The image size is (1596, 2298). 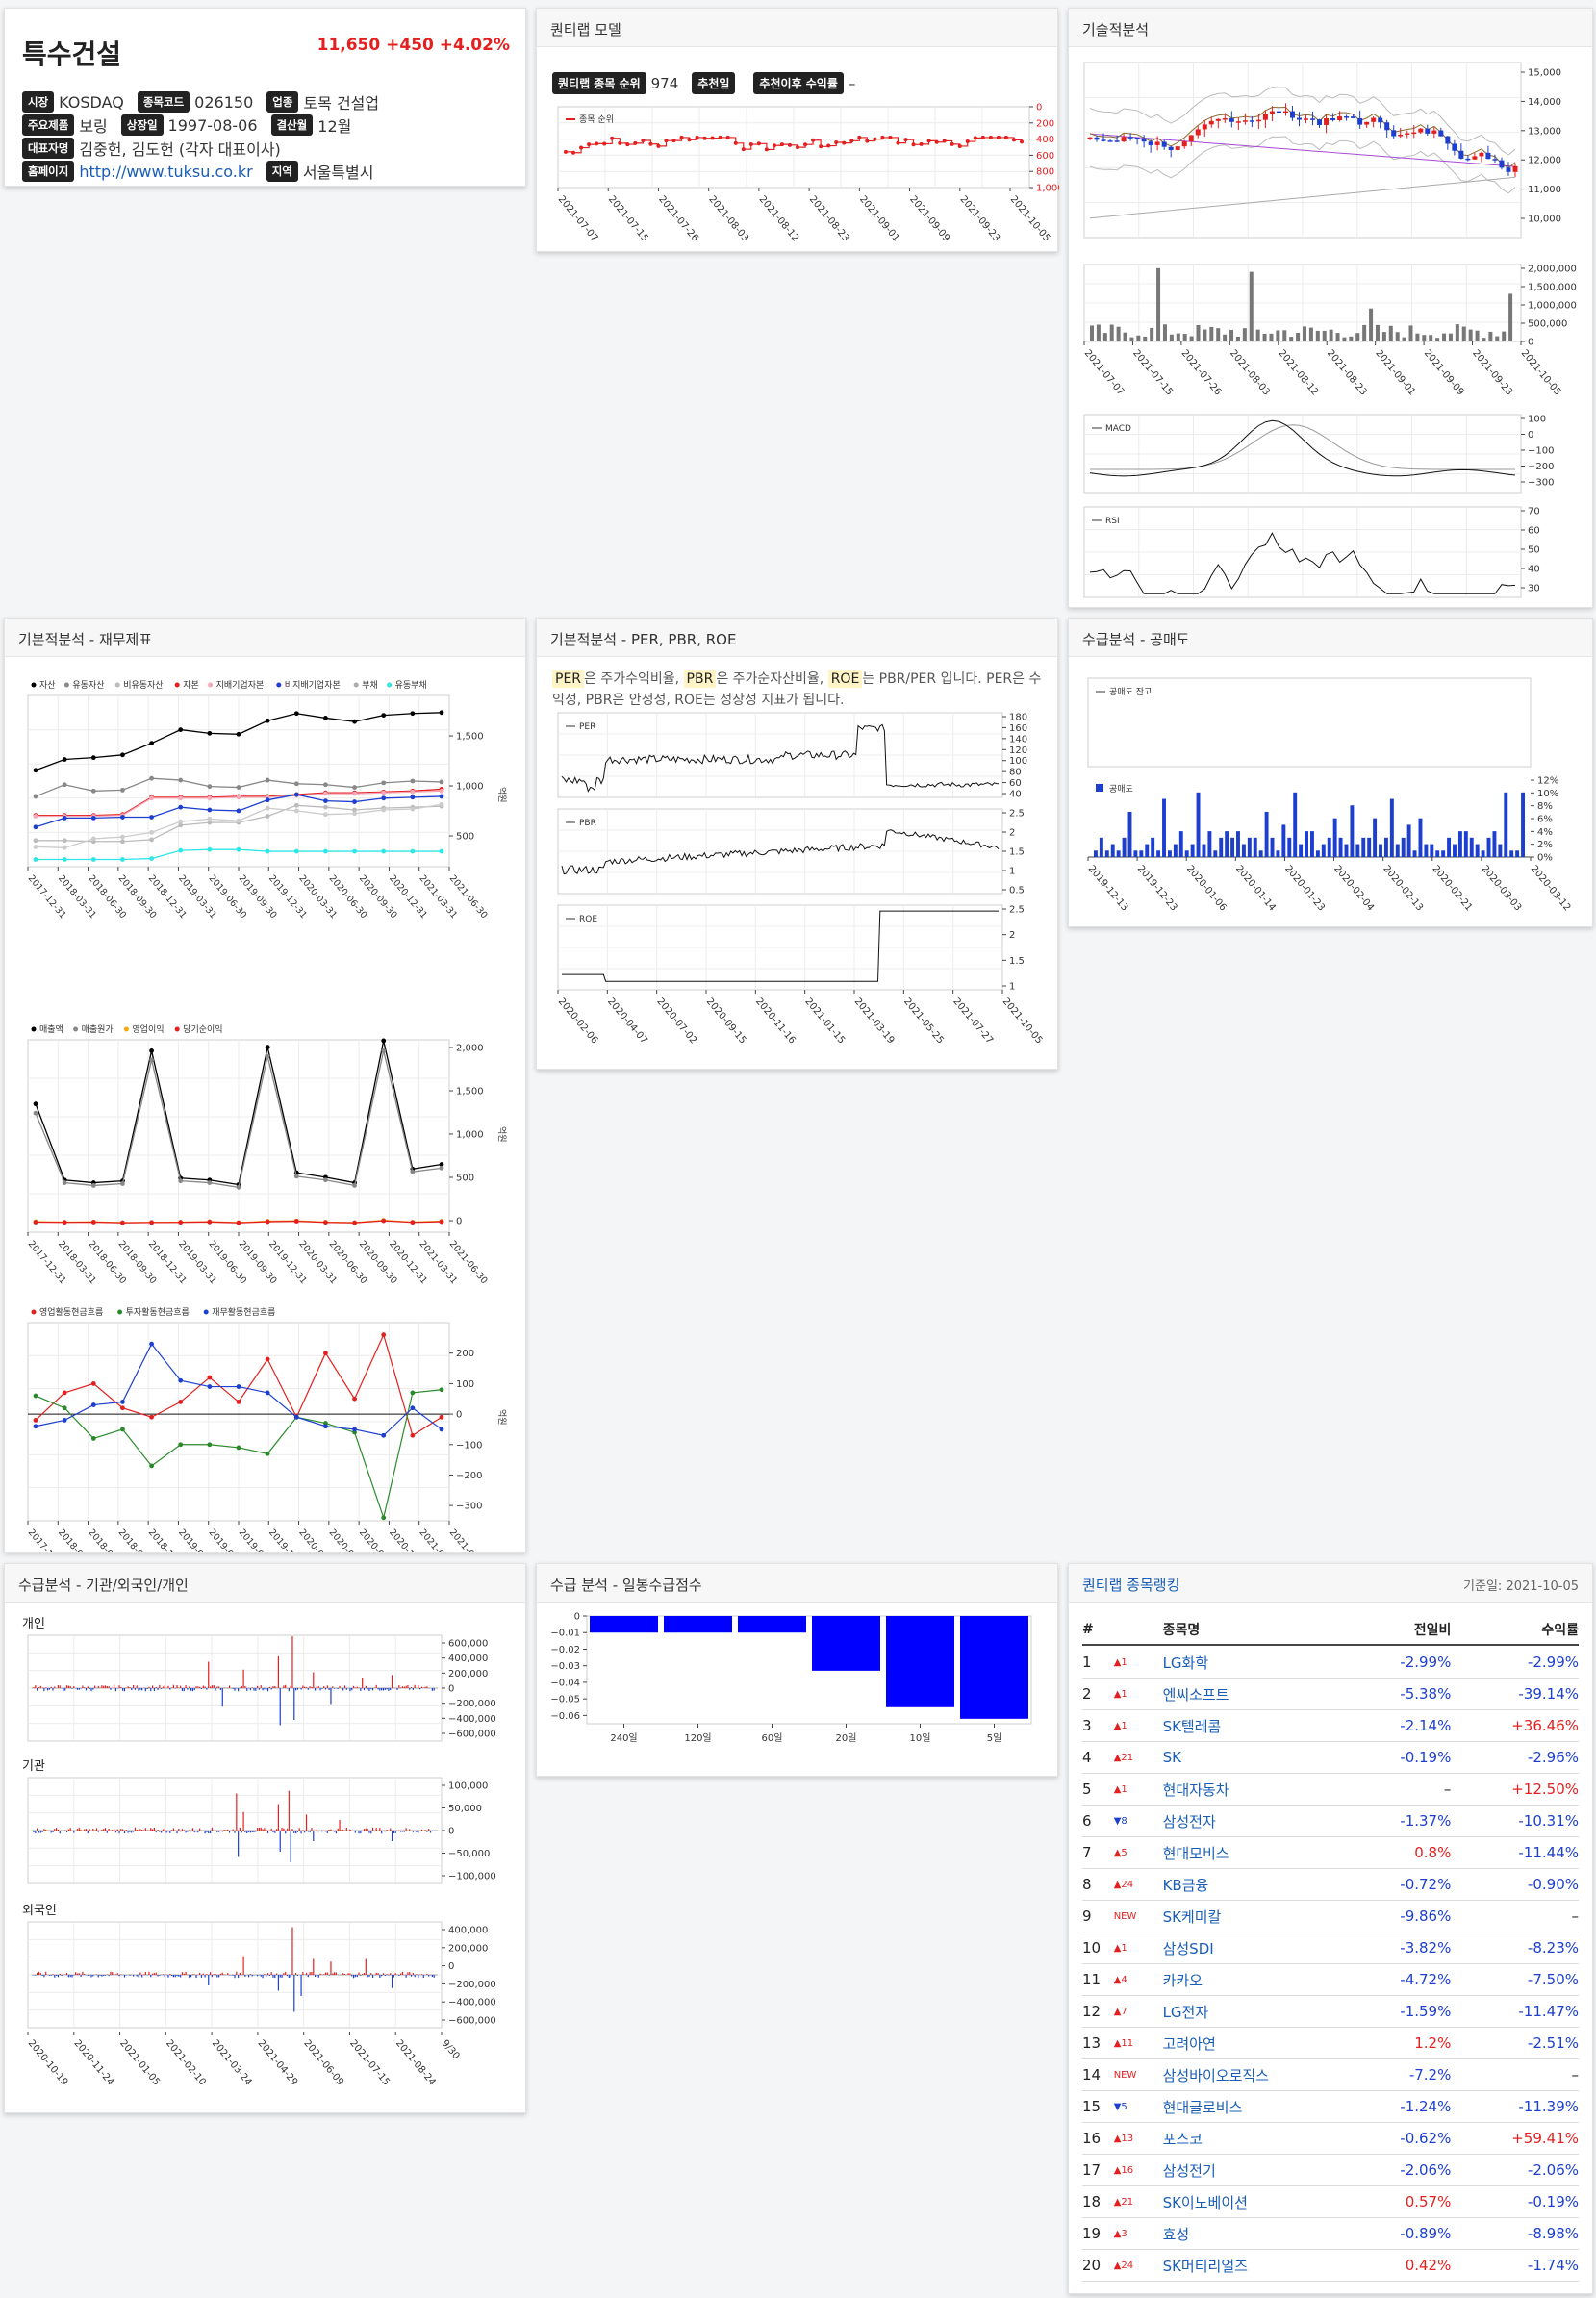 What do you see at coordinates (390, 685) in the screenshot?
I see `legend-swatch` at bounding box center [390, 685].